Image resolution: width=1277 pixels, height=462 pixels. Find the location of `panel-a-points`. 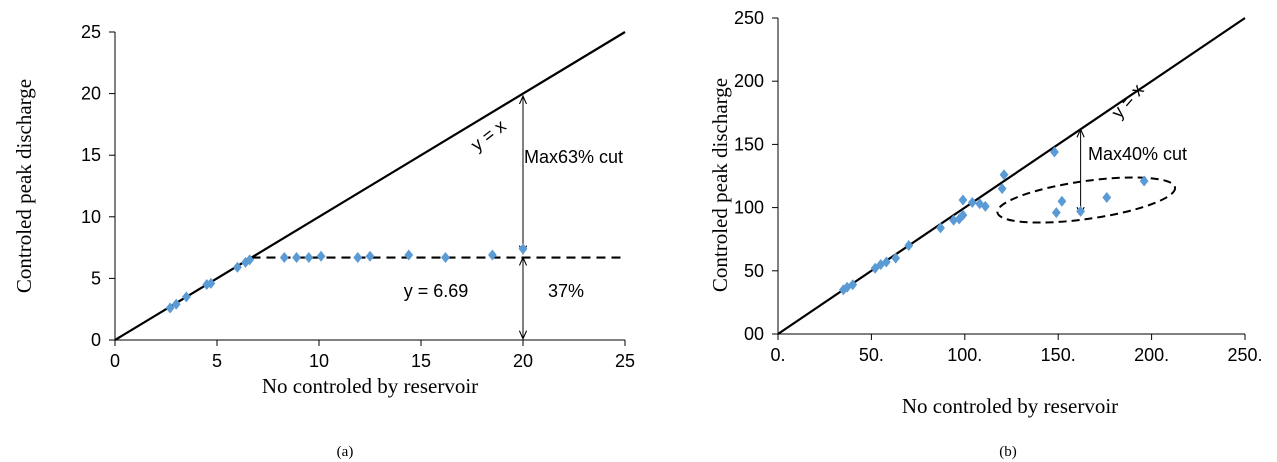

panel-a-points is located at coordinates (346, 278).